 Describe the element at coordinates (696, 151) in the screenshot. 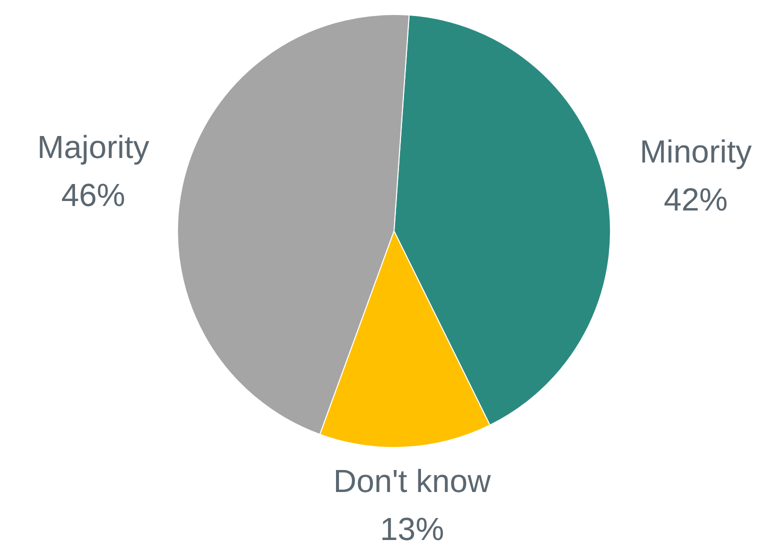

I see `slice-label: Minority` at that location.